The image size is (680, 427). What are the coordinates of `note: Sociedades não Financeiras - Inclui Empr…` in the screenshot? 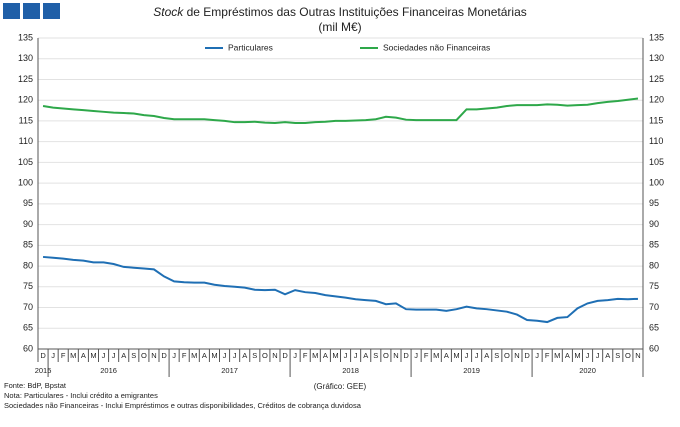 It's located at (183, 405).